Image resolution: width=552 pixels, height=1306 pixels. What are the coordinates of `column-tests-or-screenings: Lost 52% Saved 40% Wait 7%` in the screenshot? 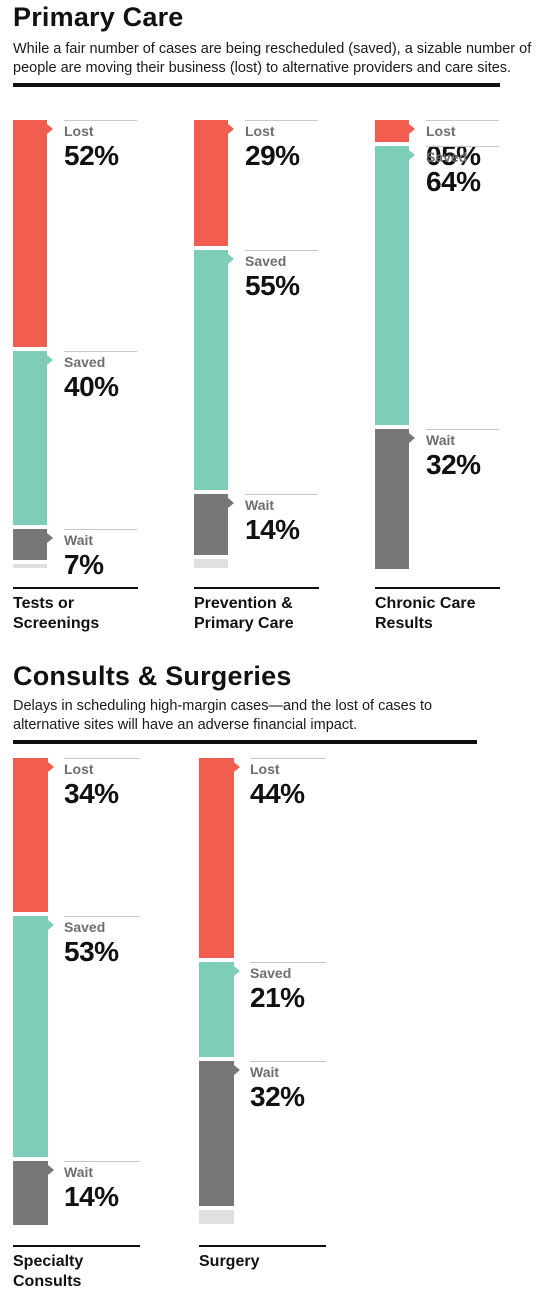 It's located at (92, 350).